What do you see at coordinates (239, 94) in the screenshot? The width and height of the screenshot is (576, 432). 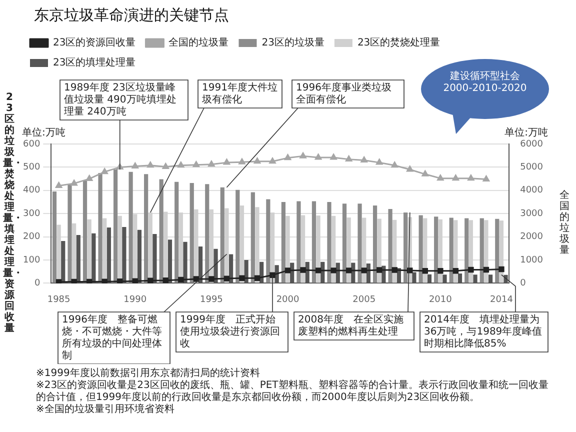 I see `annotation: 1991年度大件垃圾有偿化` at bounding box center [239, 94].